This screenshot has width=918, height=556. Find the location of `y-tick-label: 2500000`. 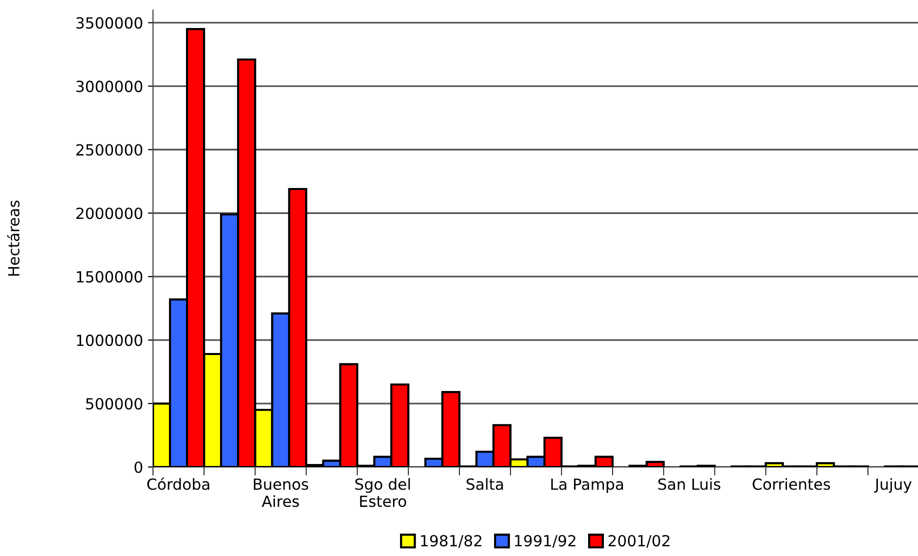

y-tick-label: 2500000 is located at coordinates (109, 150).